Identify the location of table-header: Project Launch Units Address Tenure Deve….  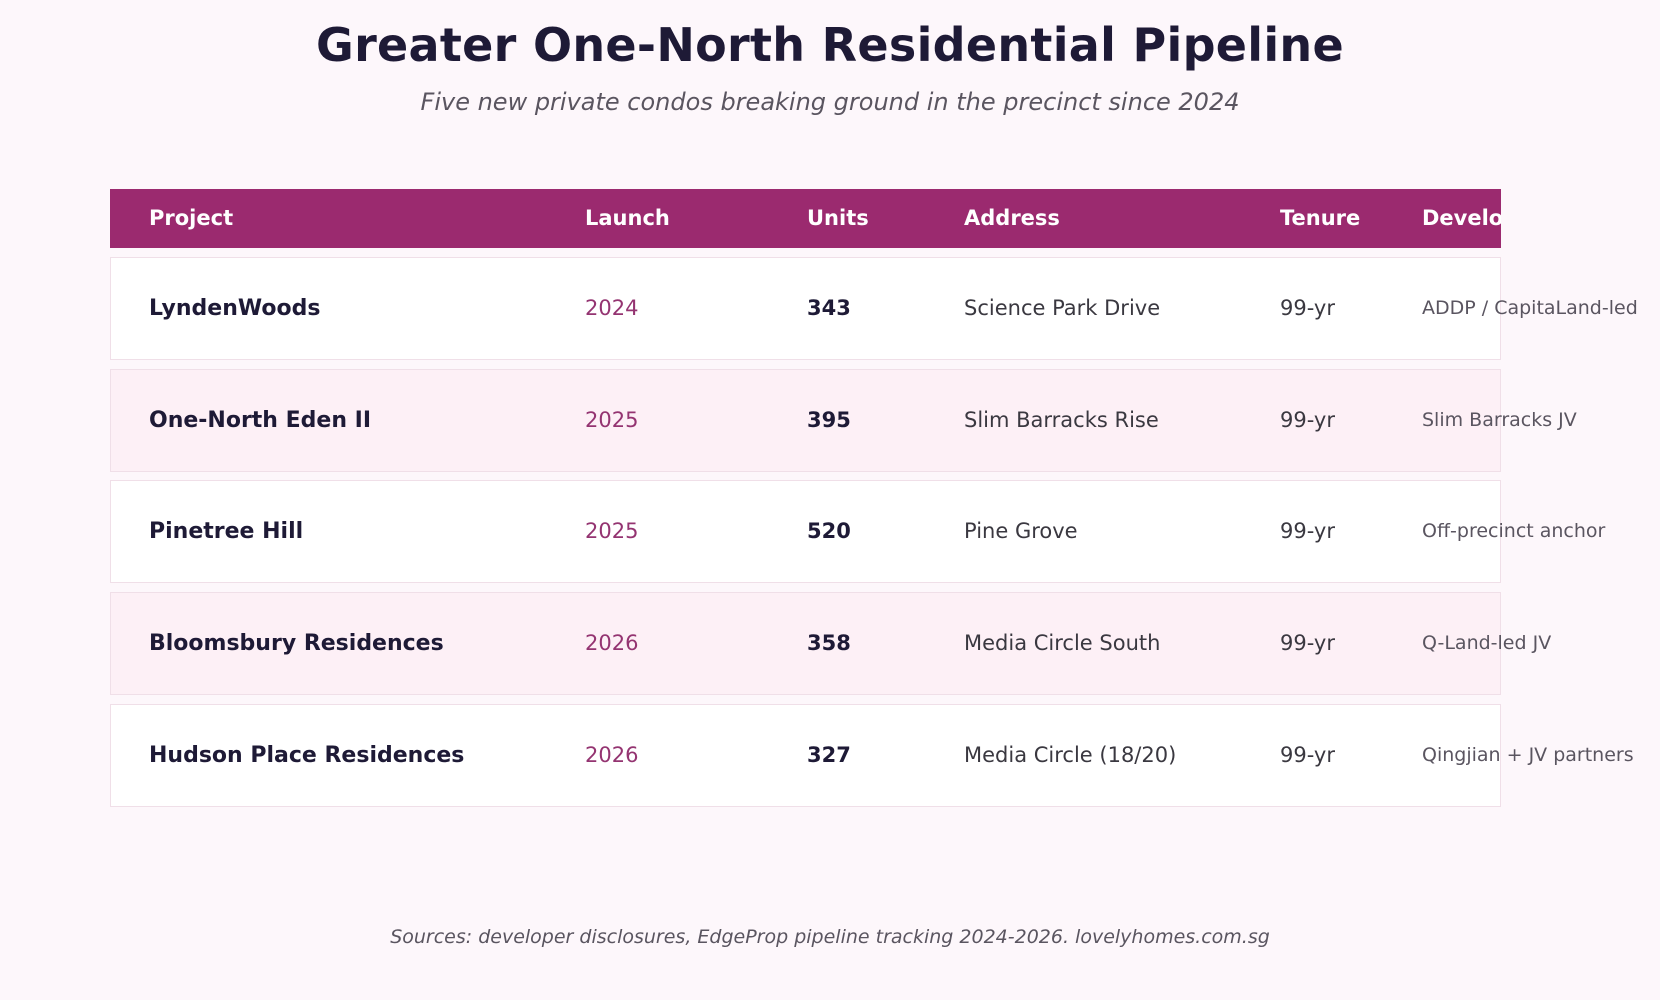
(805, 218).